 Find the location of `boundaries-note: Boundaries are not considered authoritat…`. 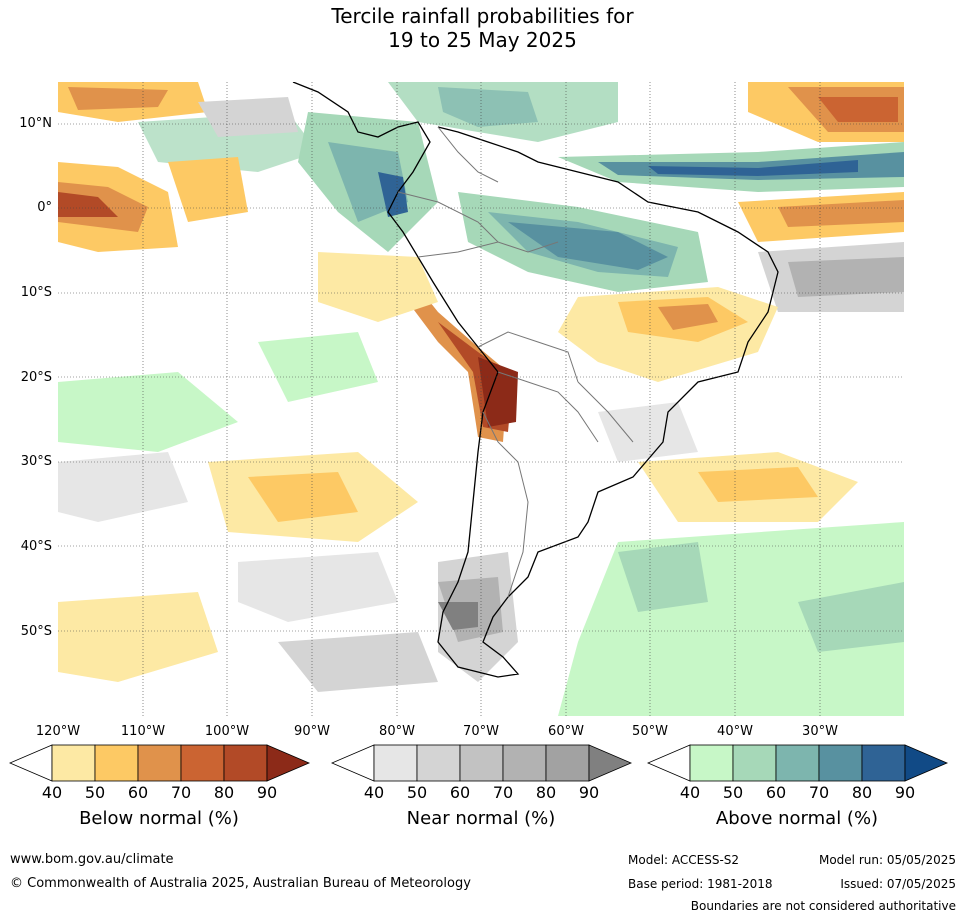

boundaries-note: Boundaries are not considered authoritat… is located at coordinates (823, 906).